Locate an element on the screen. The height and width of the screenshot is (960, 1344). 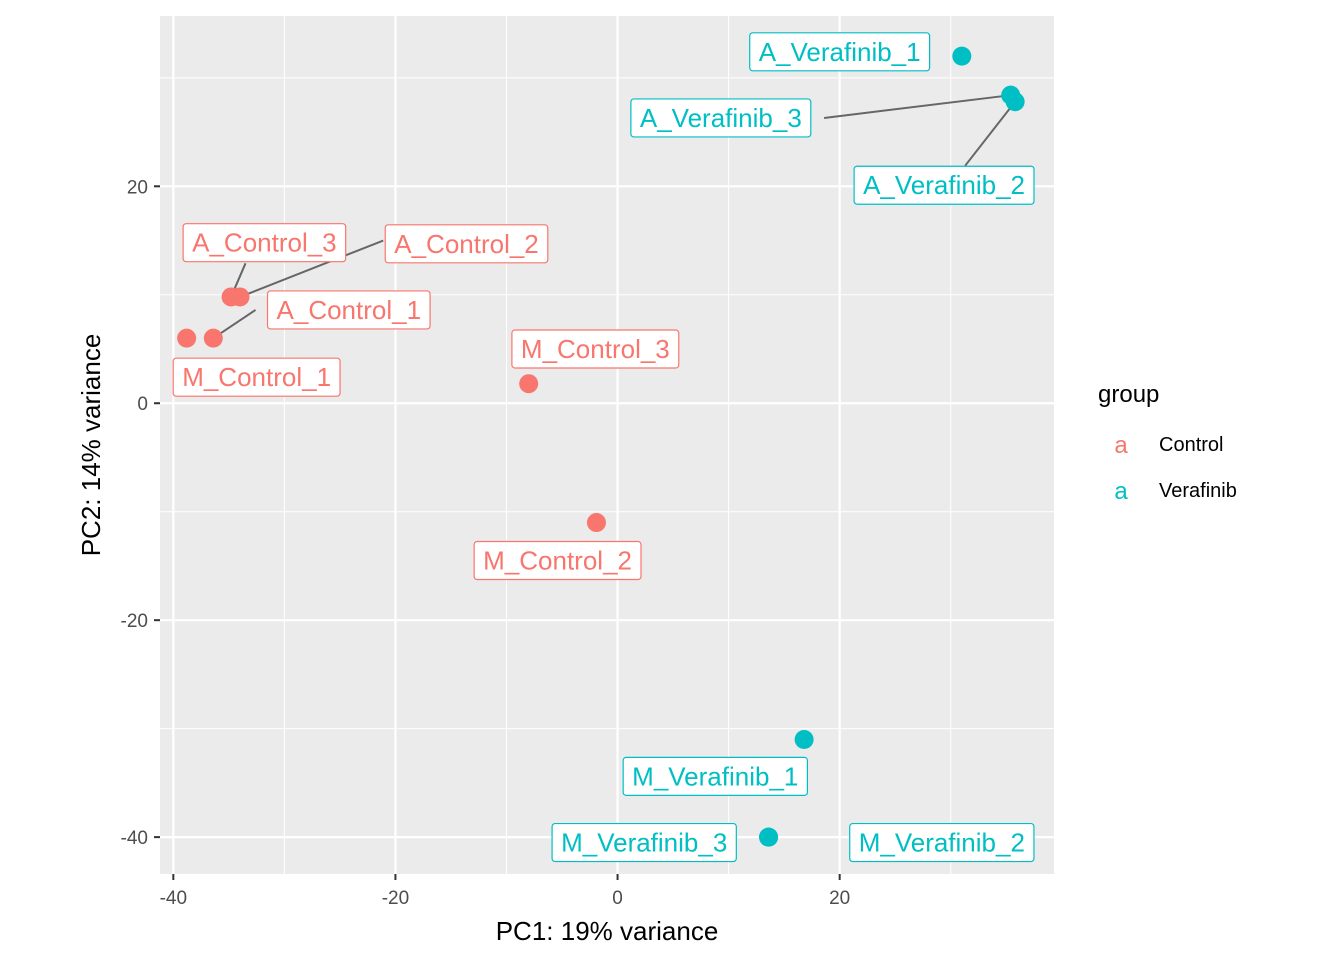
point-label-text: A_Verafinib_3 is located at coordinates (721, 118).